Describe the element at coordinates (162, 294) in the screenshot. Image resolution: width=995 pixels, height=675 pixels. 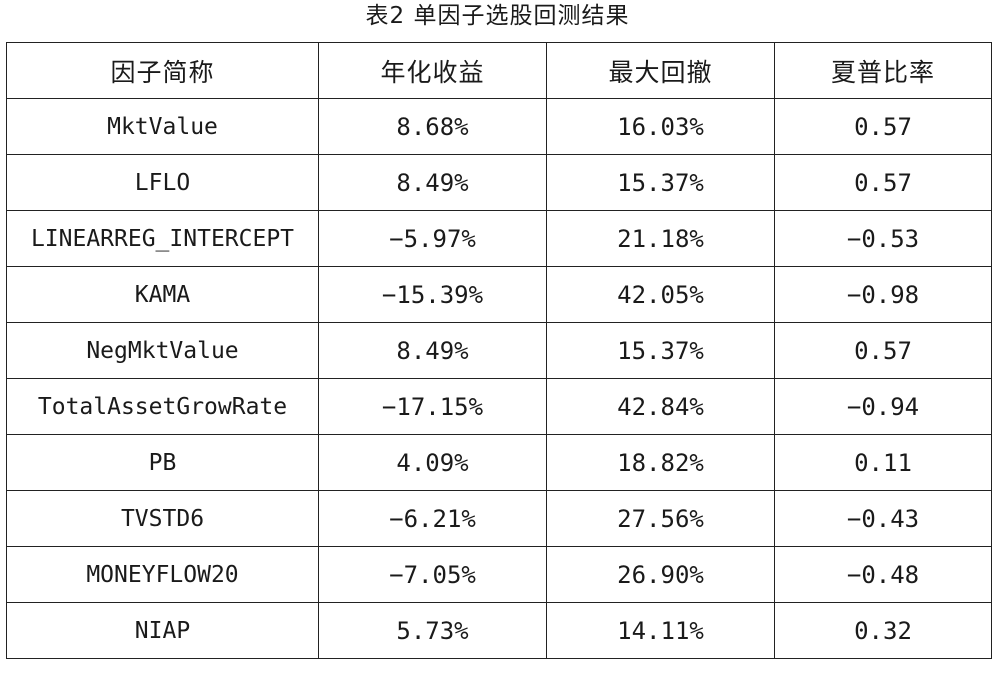
I see `factor-name-cell: KAMA` at that location.